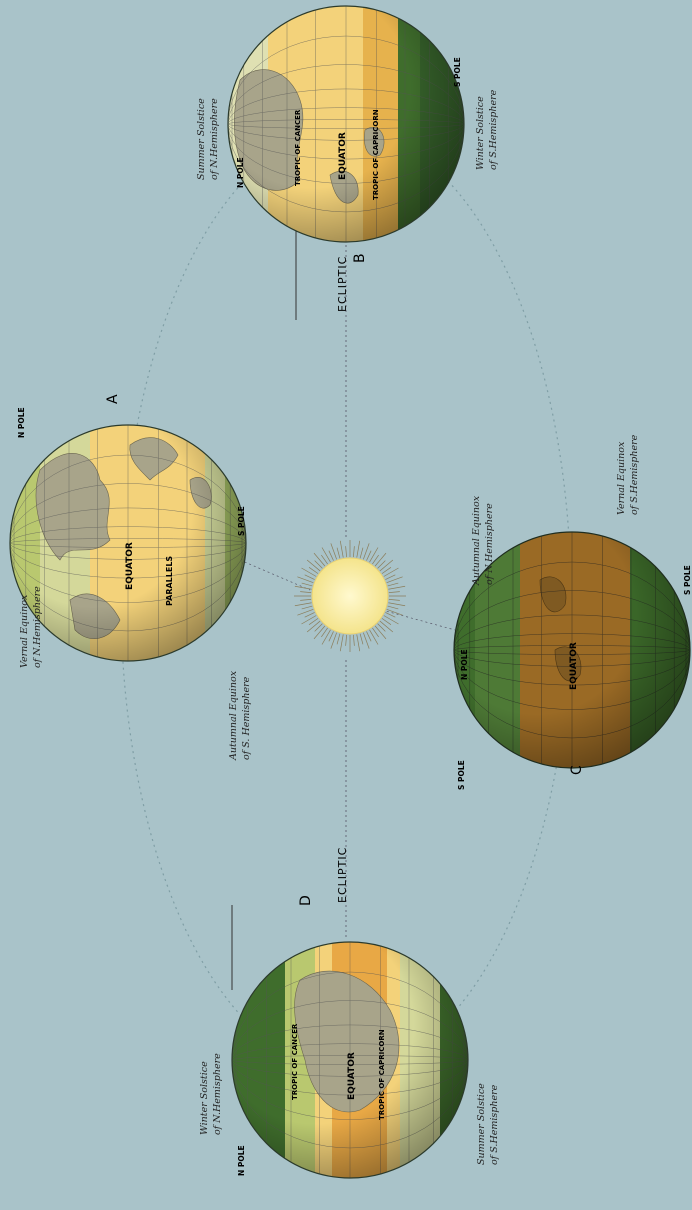 The width and height of the screenshot is (692, 1210). I want to click on equator-b: EQUATOR, so click(343, 156).